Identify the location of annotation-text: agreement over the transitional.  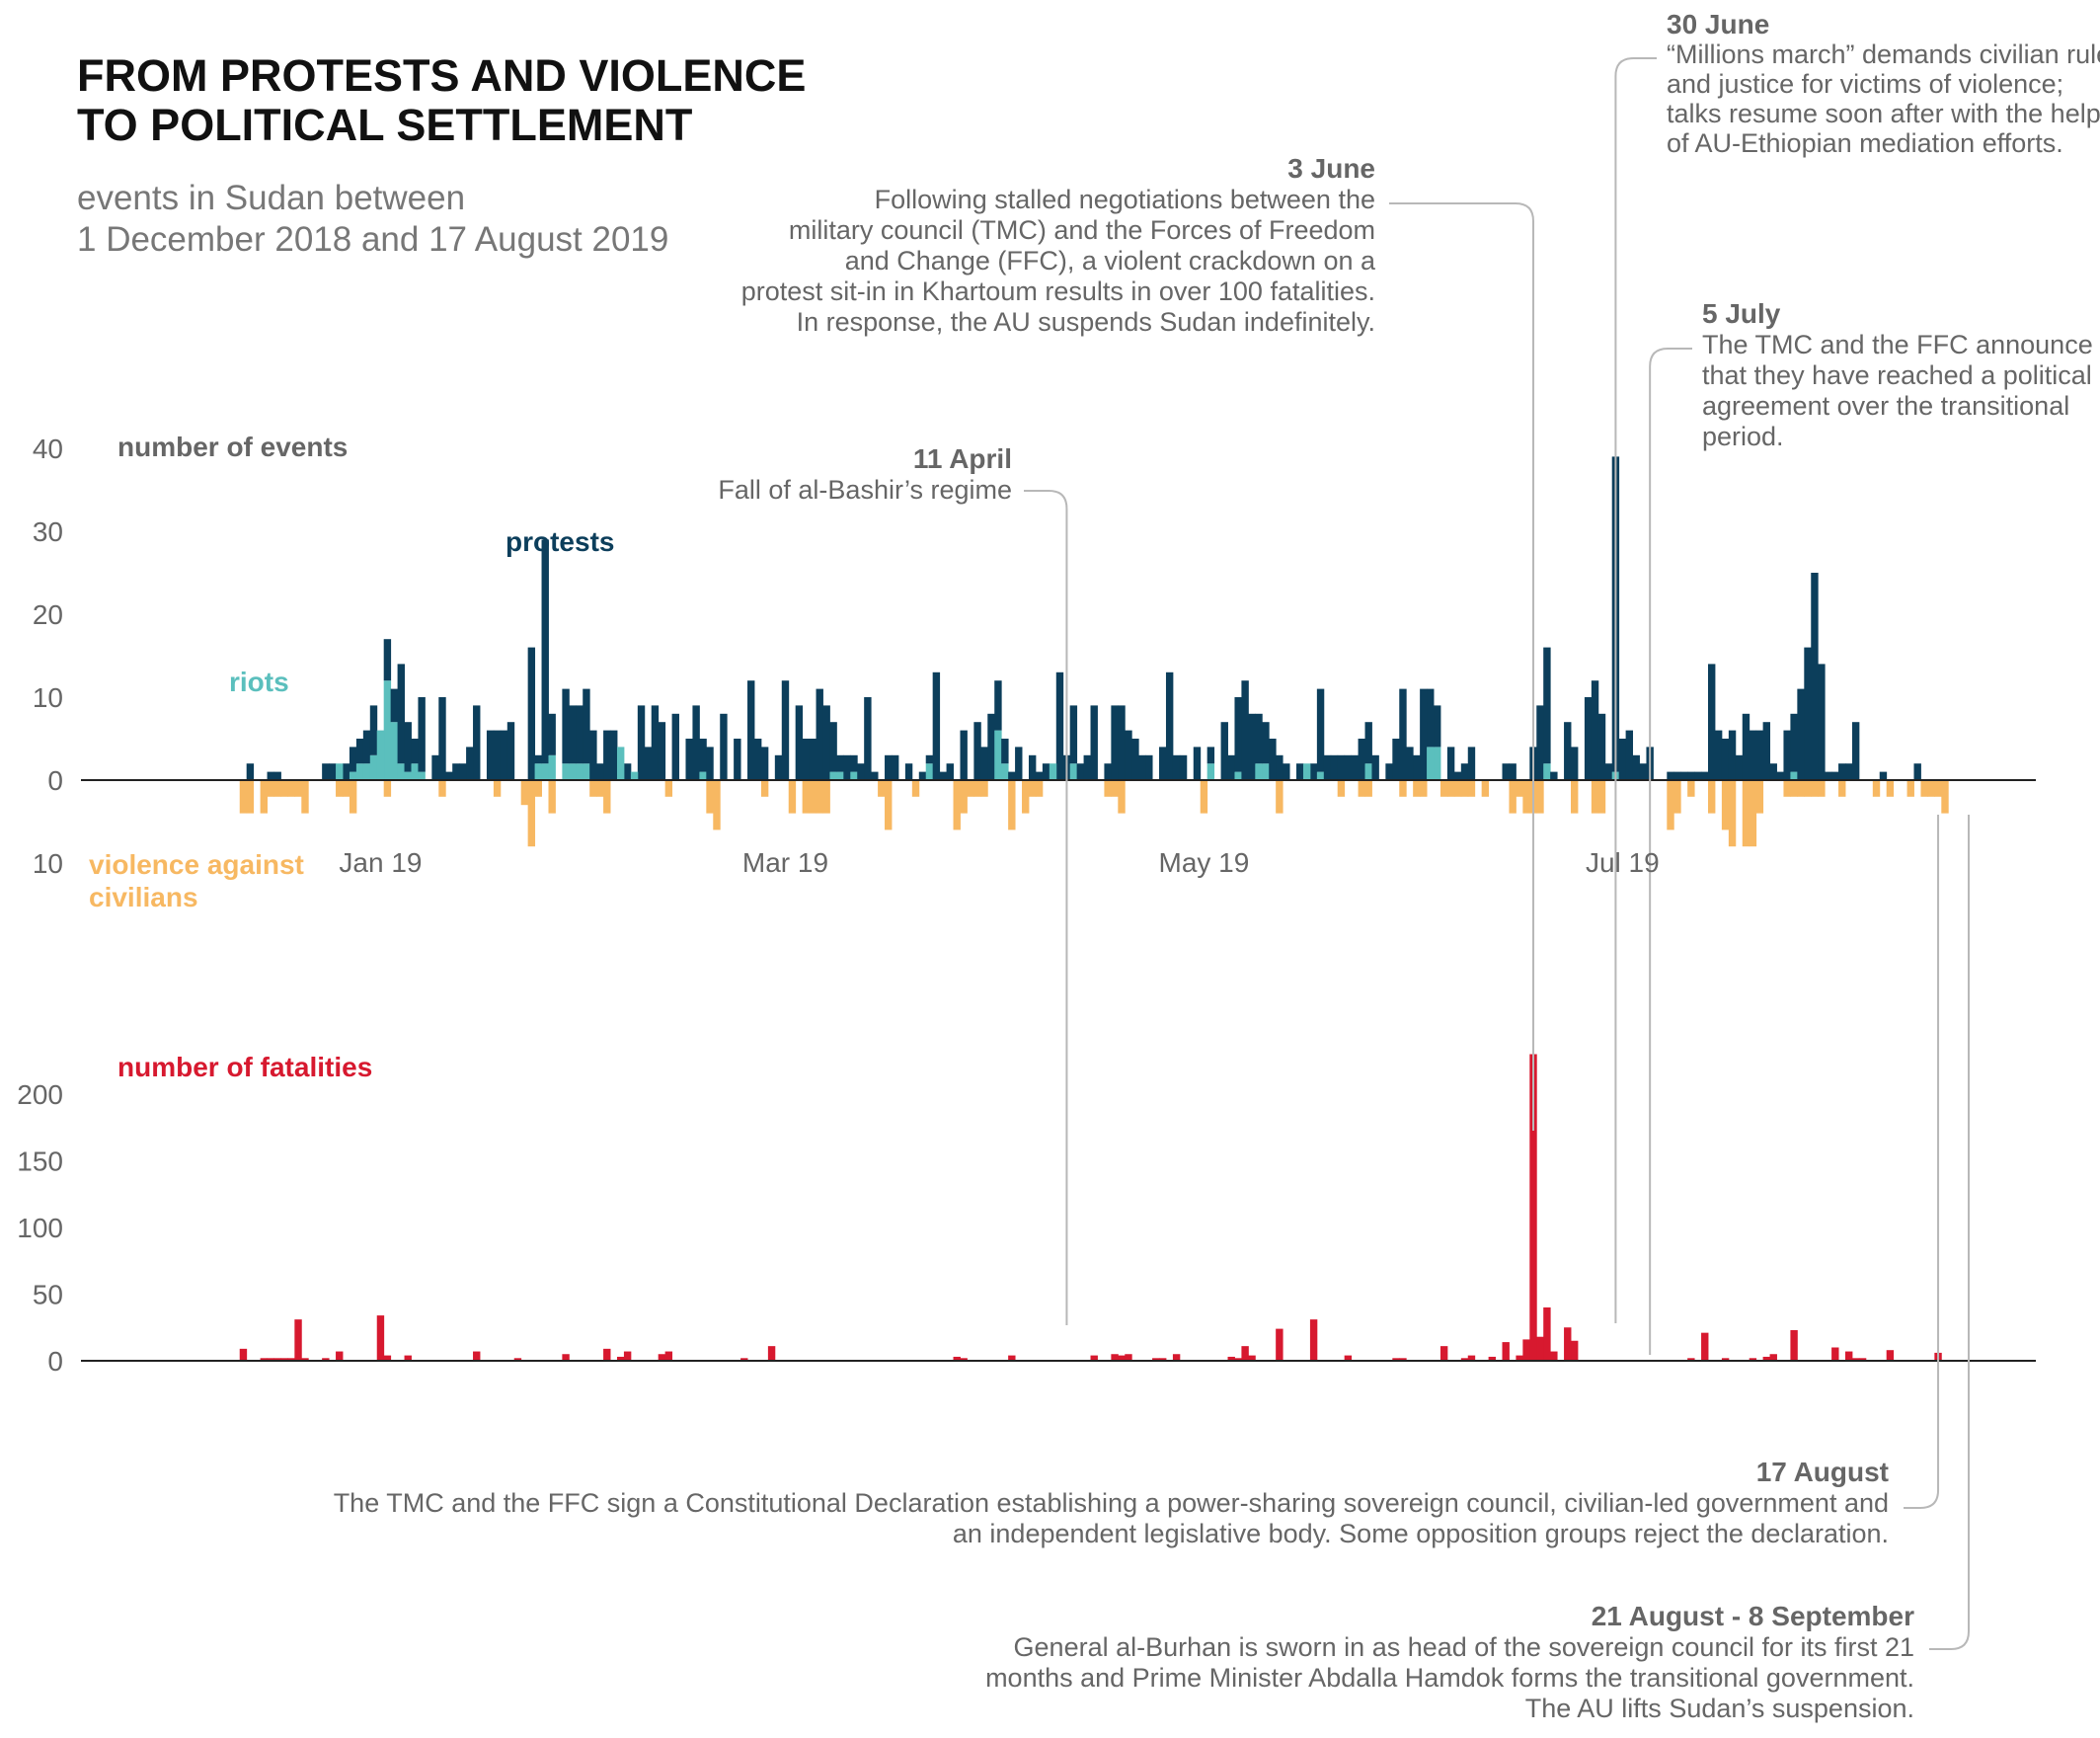
(1885, 406).